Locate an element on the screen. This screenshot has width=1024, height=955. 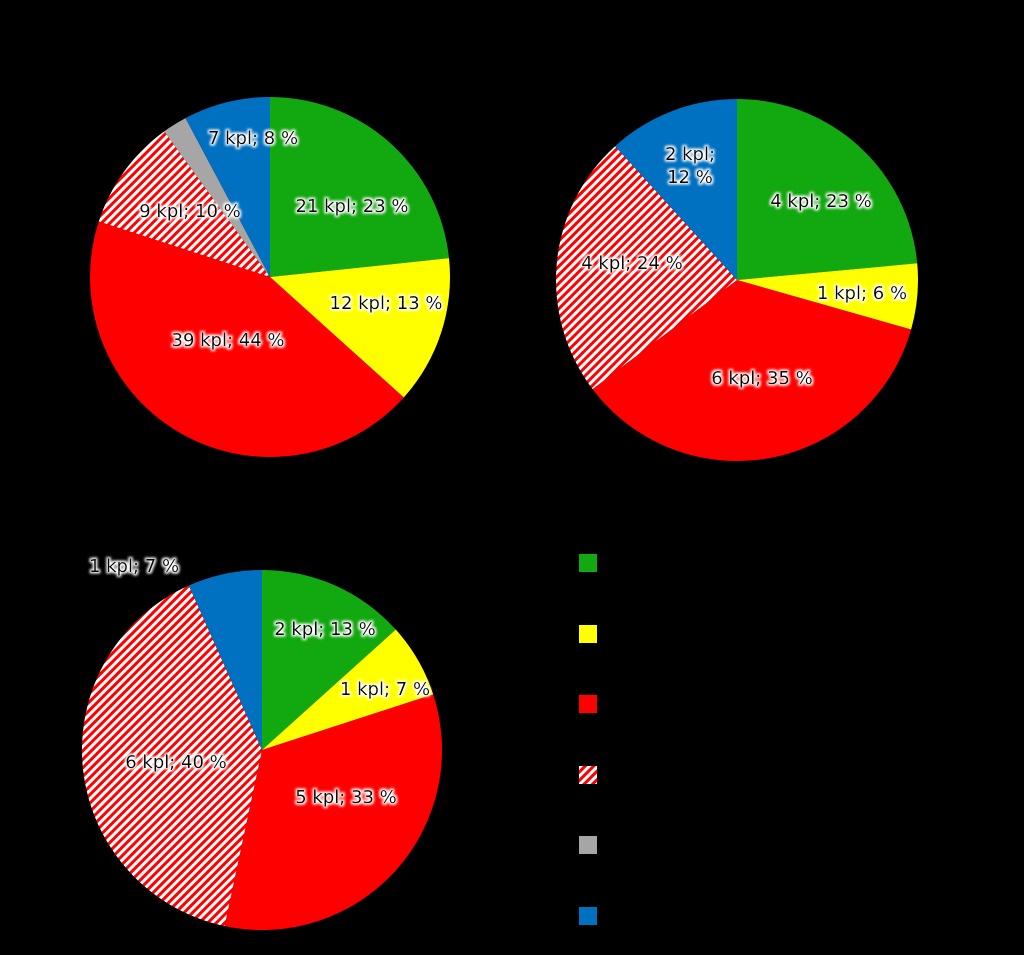
pie2-slice-red-hatched is located at coordinates (646, 268).